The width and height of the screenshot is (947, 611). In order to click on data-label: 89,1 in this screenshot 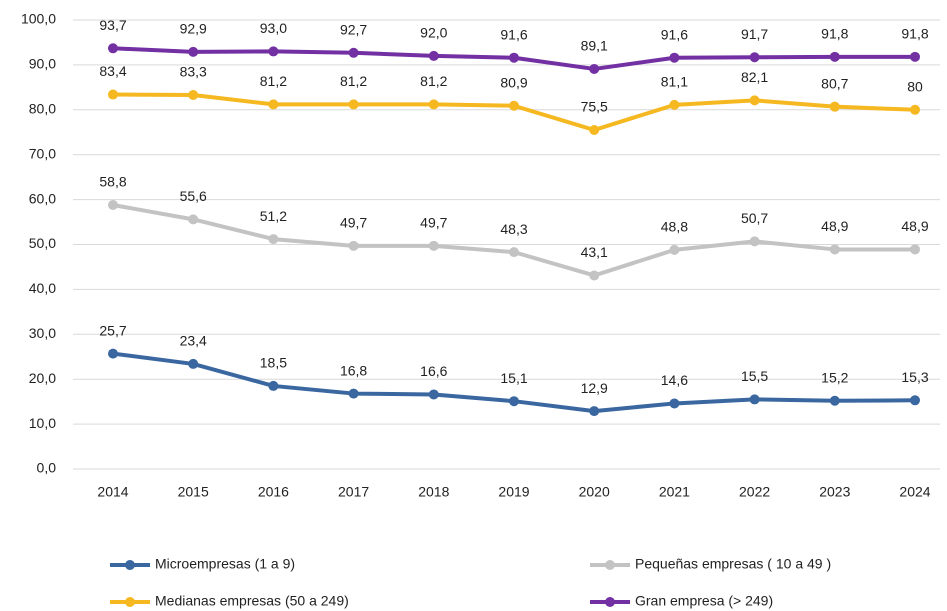, I will do `click(594, 46)`.